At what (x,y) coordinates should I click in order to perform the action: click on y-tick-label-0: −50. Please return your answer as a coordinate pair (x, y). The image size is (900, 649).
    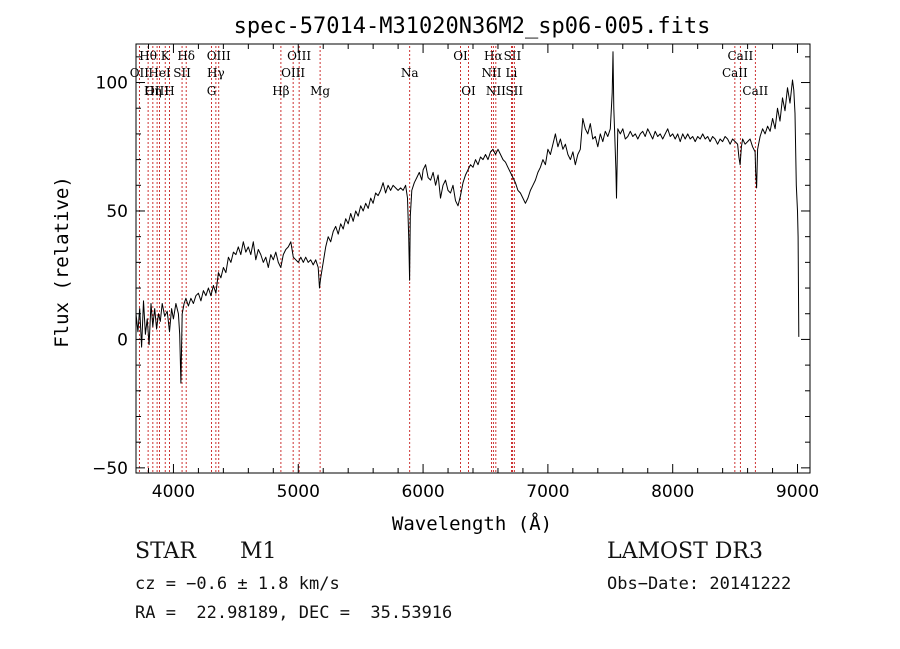
    Looking at the image, I should click on (110, 469).